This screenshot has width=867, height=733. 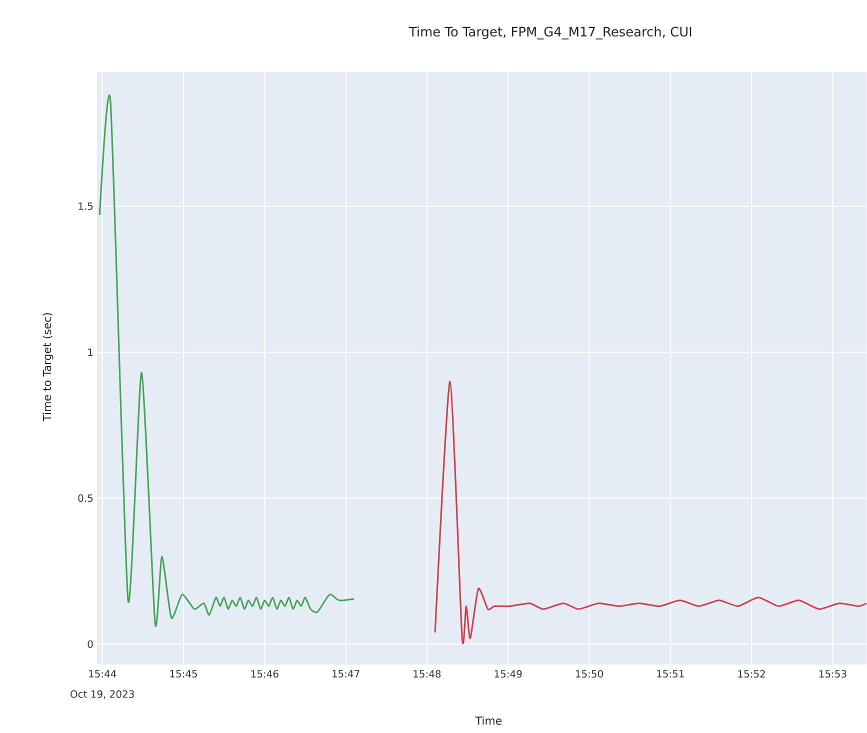 I want to click on y-tick-label: 1, so click(x=90, y=352).